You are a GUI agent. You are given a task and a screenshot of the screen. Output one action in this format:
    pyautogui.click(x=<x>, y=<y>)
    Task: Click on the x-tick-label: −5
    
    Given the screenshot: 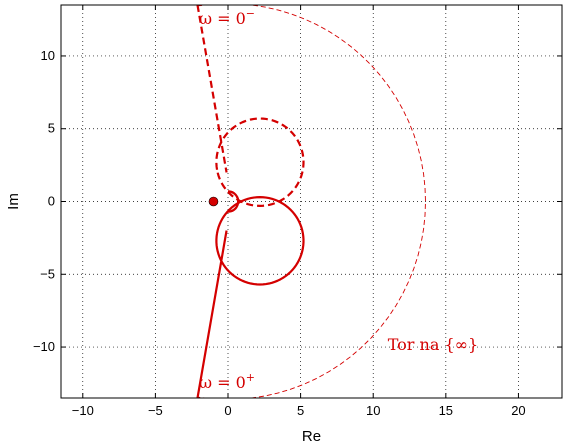 What is the action you would take?
    pyautogui.click(x=155, y=410)
    